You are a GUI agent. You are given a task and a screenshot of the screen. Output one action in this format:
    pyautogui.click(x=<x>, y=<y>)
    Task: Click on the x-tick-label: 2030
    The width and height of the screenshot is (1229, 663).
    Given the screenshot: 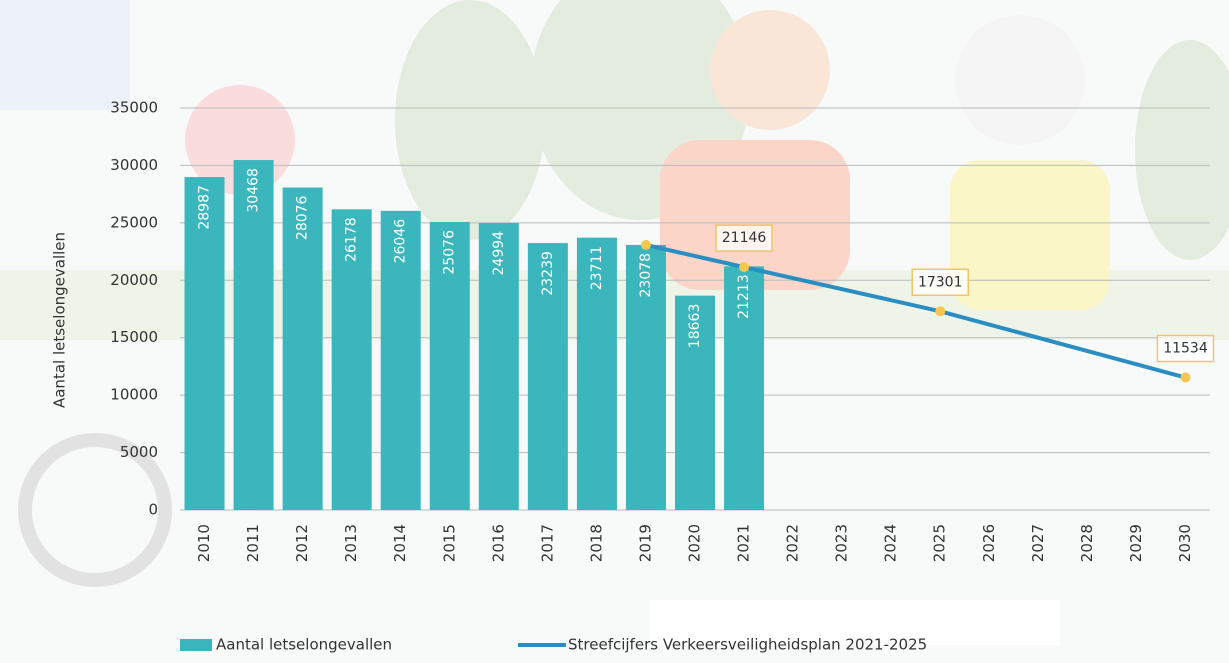 What is the action you would take?
    pyautogui.click(x=1185, y=543)
    